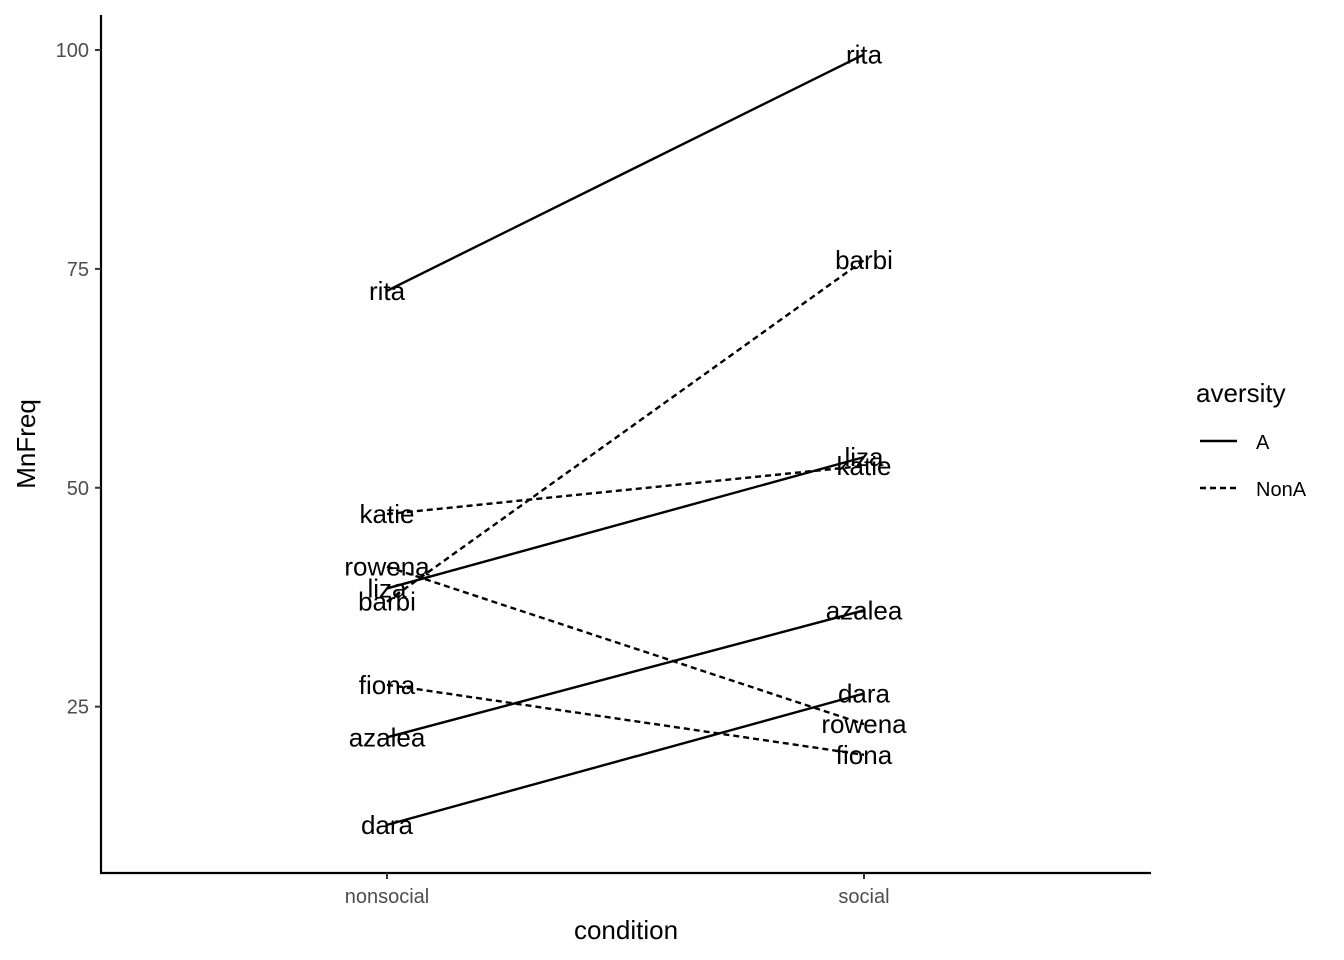 The height and width of the screenshot is (960, 1344). What do you see at coordinates (625, 719) in the screenshot?
I see `series-line-fiona` at bounding box center [625, 719].